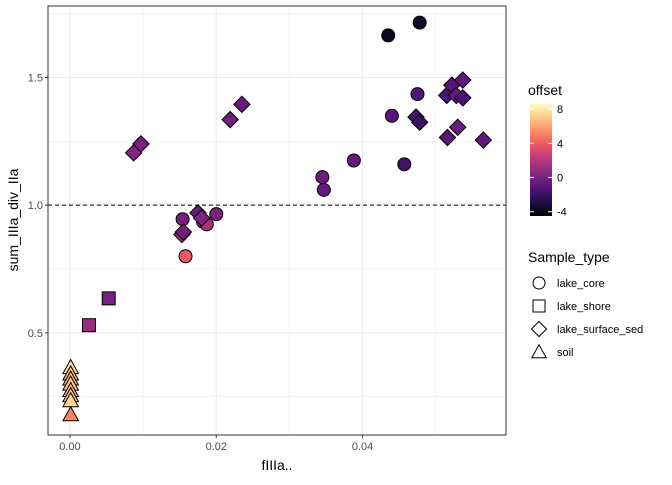 Image resolution: width=672 pixels, height=485 pixels. What do you see at coordinates (362, 447) in the screenshot?
I see `x-tick-label: 0.04` at bounding box center [362, 447].